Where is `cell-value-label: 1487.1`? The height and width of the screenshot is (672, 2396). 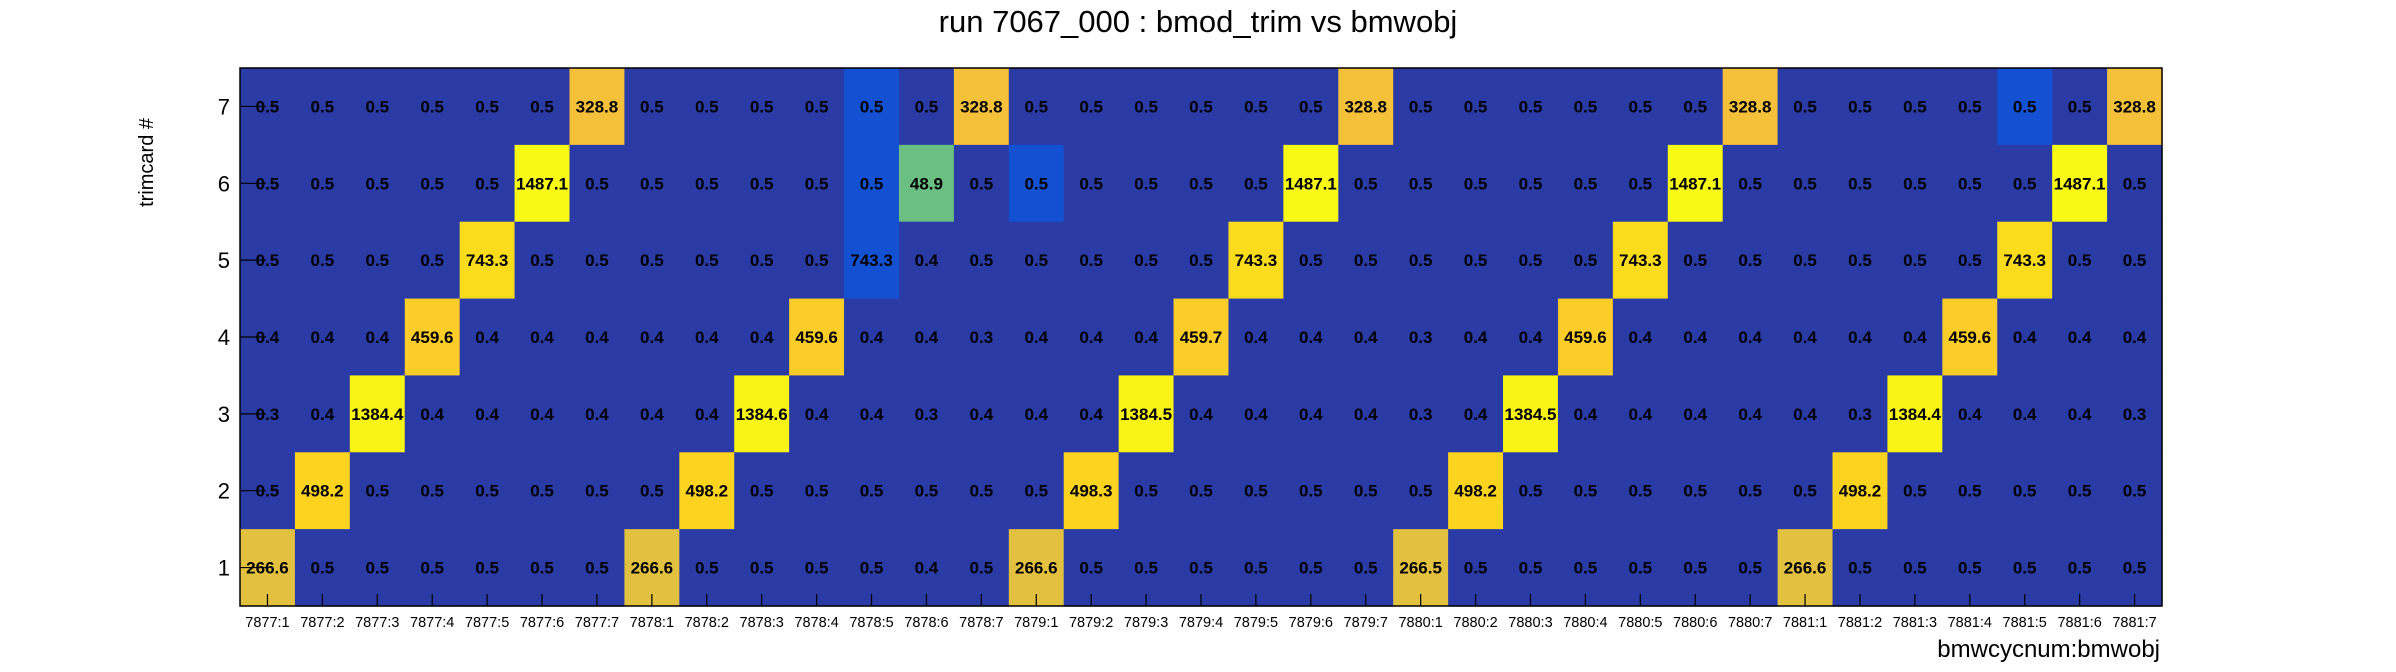 cell-value-label: 1487.1 is located at coordinates (542, 183).